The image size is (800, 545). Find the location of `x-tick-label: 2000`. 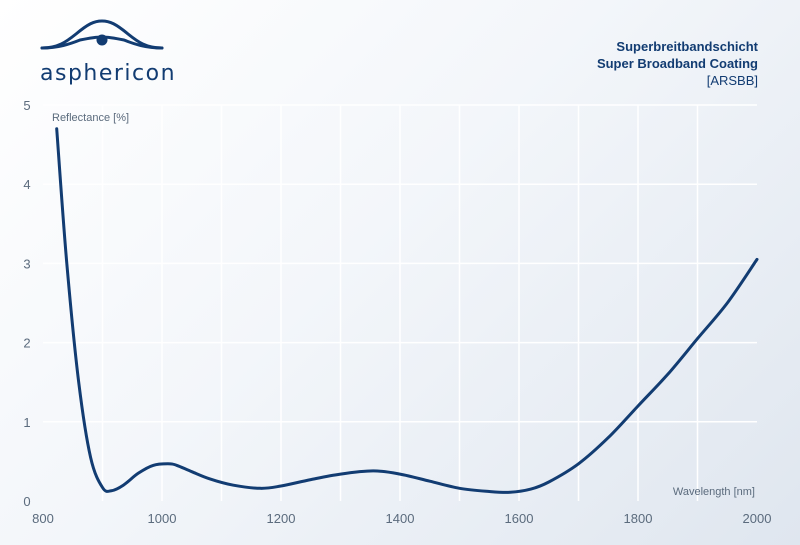

x-tick-label: 2000 is located at coordinates (757, 518).